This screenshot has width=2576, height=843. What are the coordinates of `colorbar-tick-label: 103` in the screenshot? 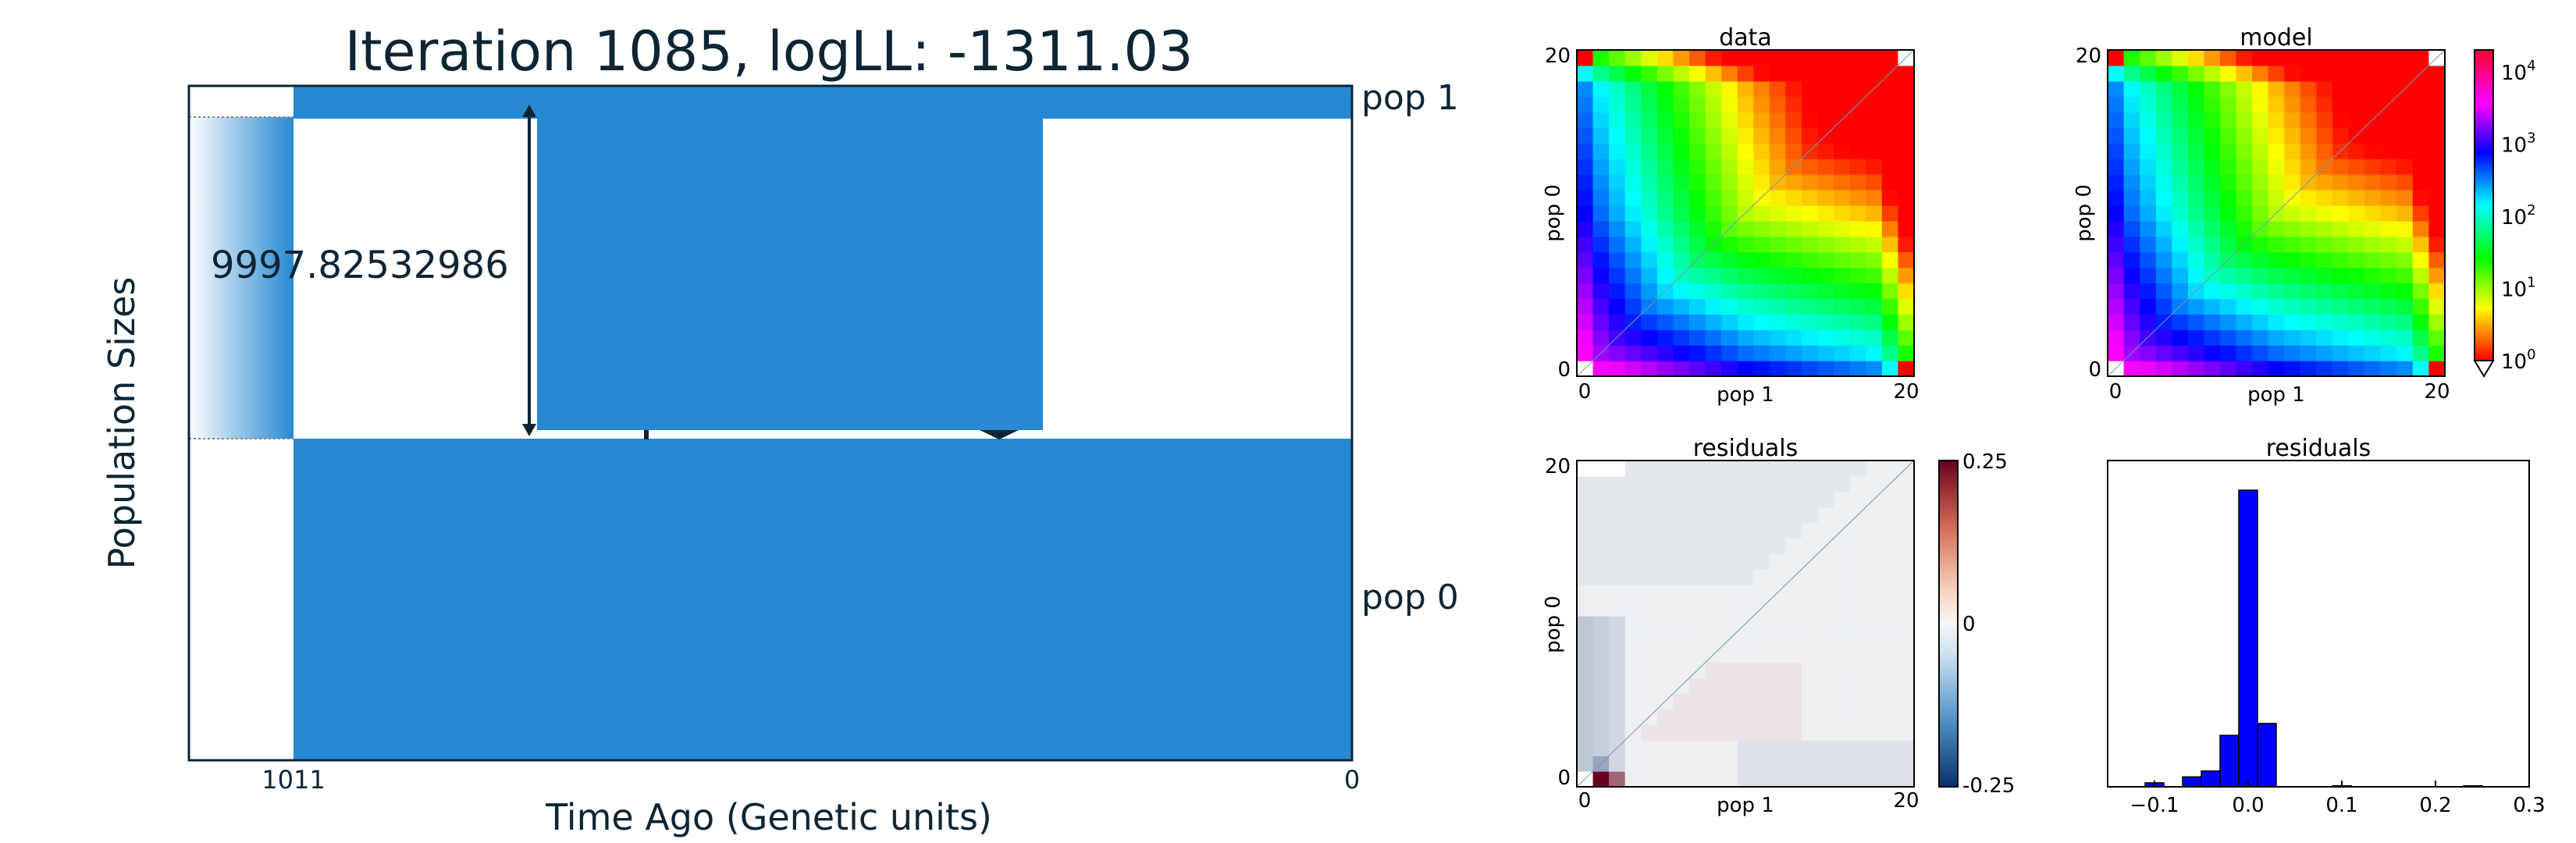 It's located at (2518, 144).